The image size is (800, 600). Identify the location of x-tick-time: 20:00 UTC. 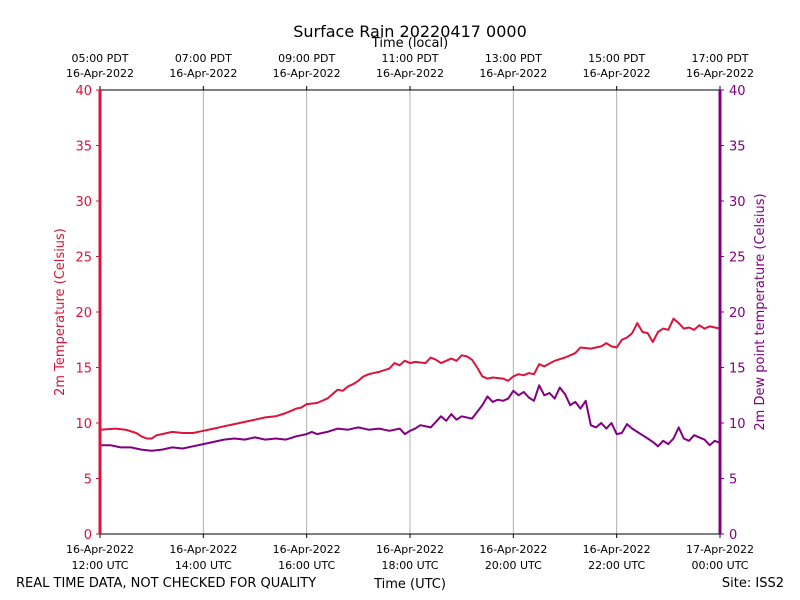
(513, 565).